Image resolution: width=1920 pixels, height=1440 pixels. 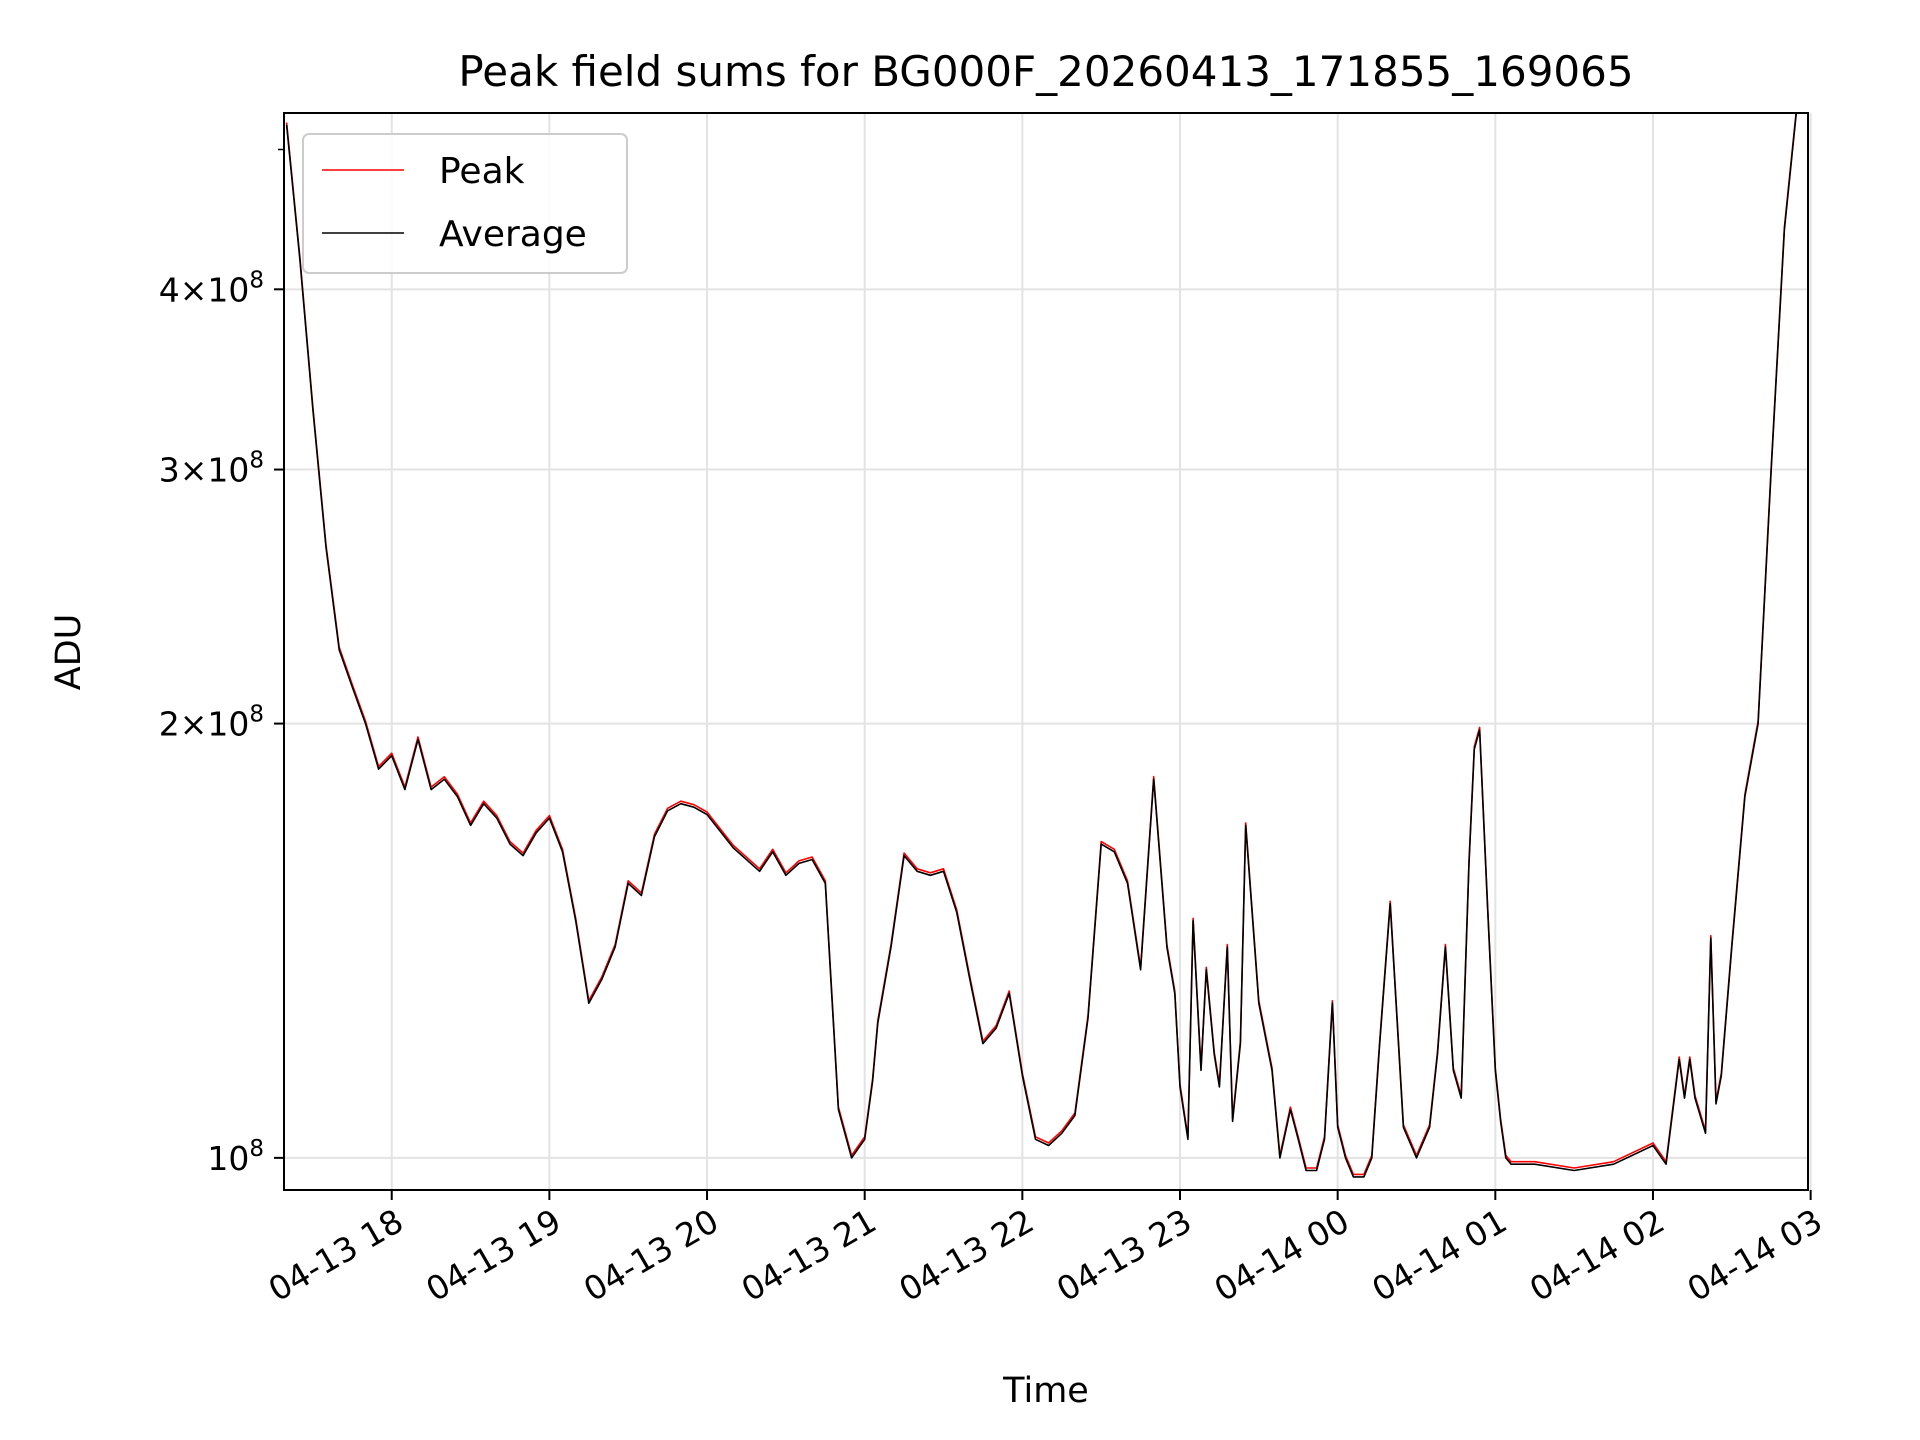 I want to click on legend-average-label: Average, so click(x=513, y=234).